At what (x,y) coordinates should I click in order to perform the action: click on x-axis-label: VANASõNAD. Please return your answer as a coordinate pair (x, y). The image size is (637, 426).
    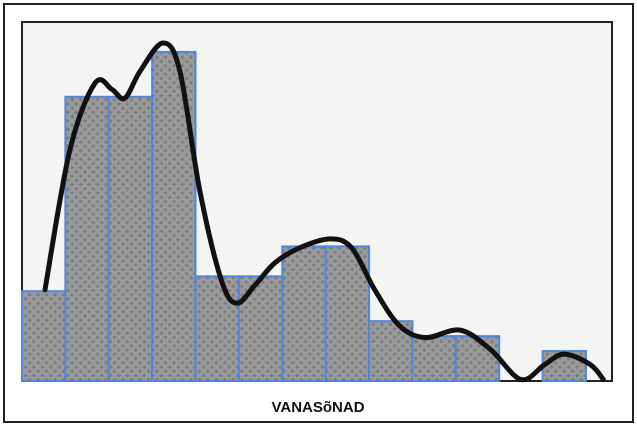
    Looking at the image, I should click on (317, 407).